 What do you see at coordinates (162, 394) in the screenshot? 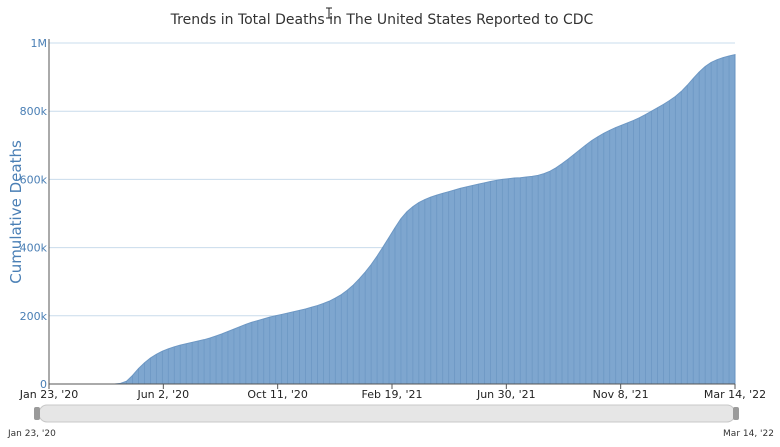
I see `x-tick-label: Jun 2, '20` at bounding box center [162, 394].